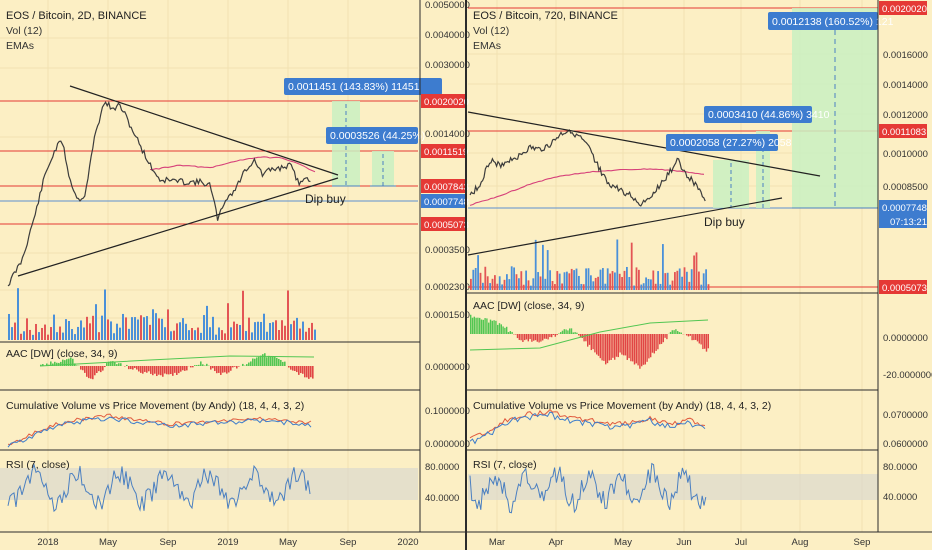  I want to click on right-ascending-trendline, so click(625, 226).